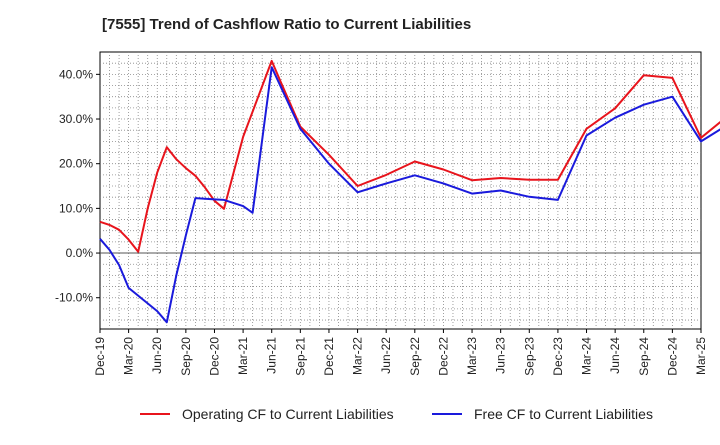 The height and width of the screenshot is (445, 720). Describe the element at coordinates (415, 356) in the screenshot. I see `x-tick-label: Sep-22` at that location.